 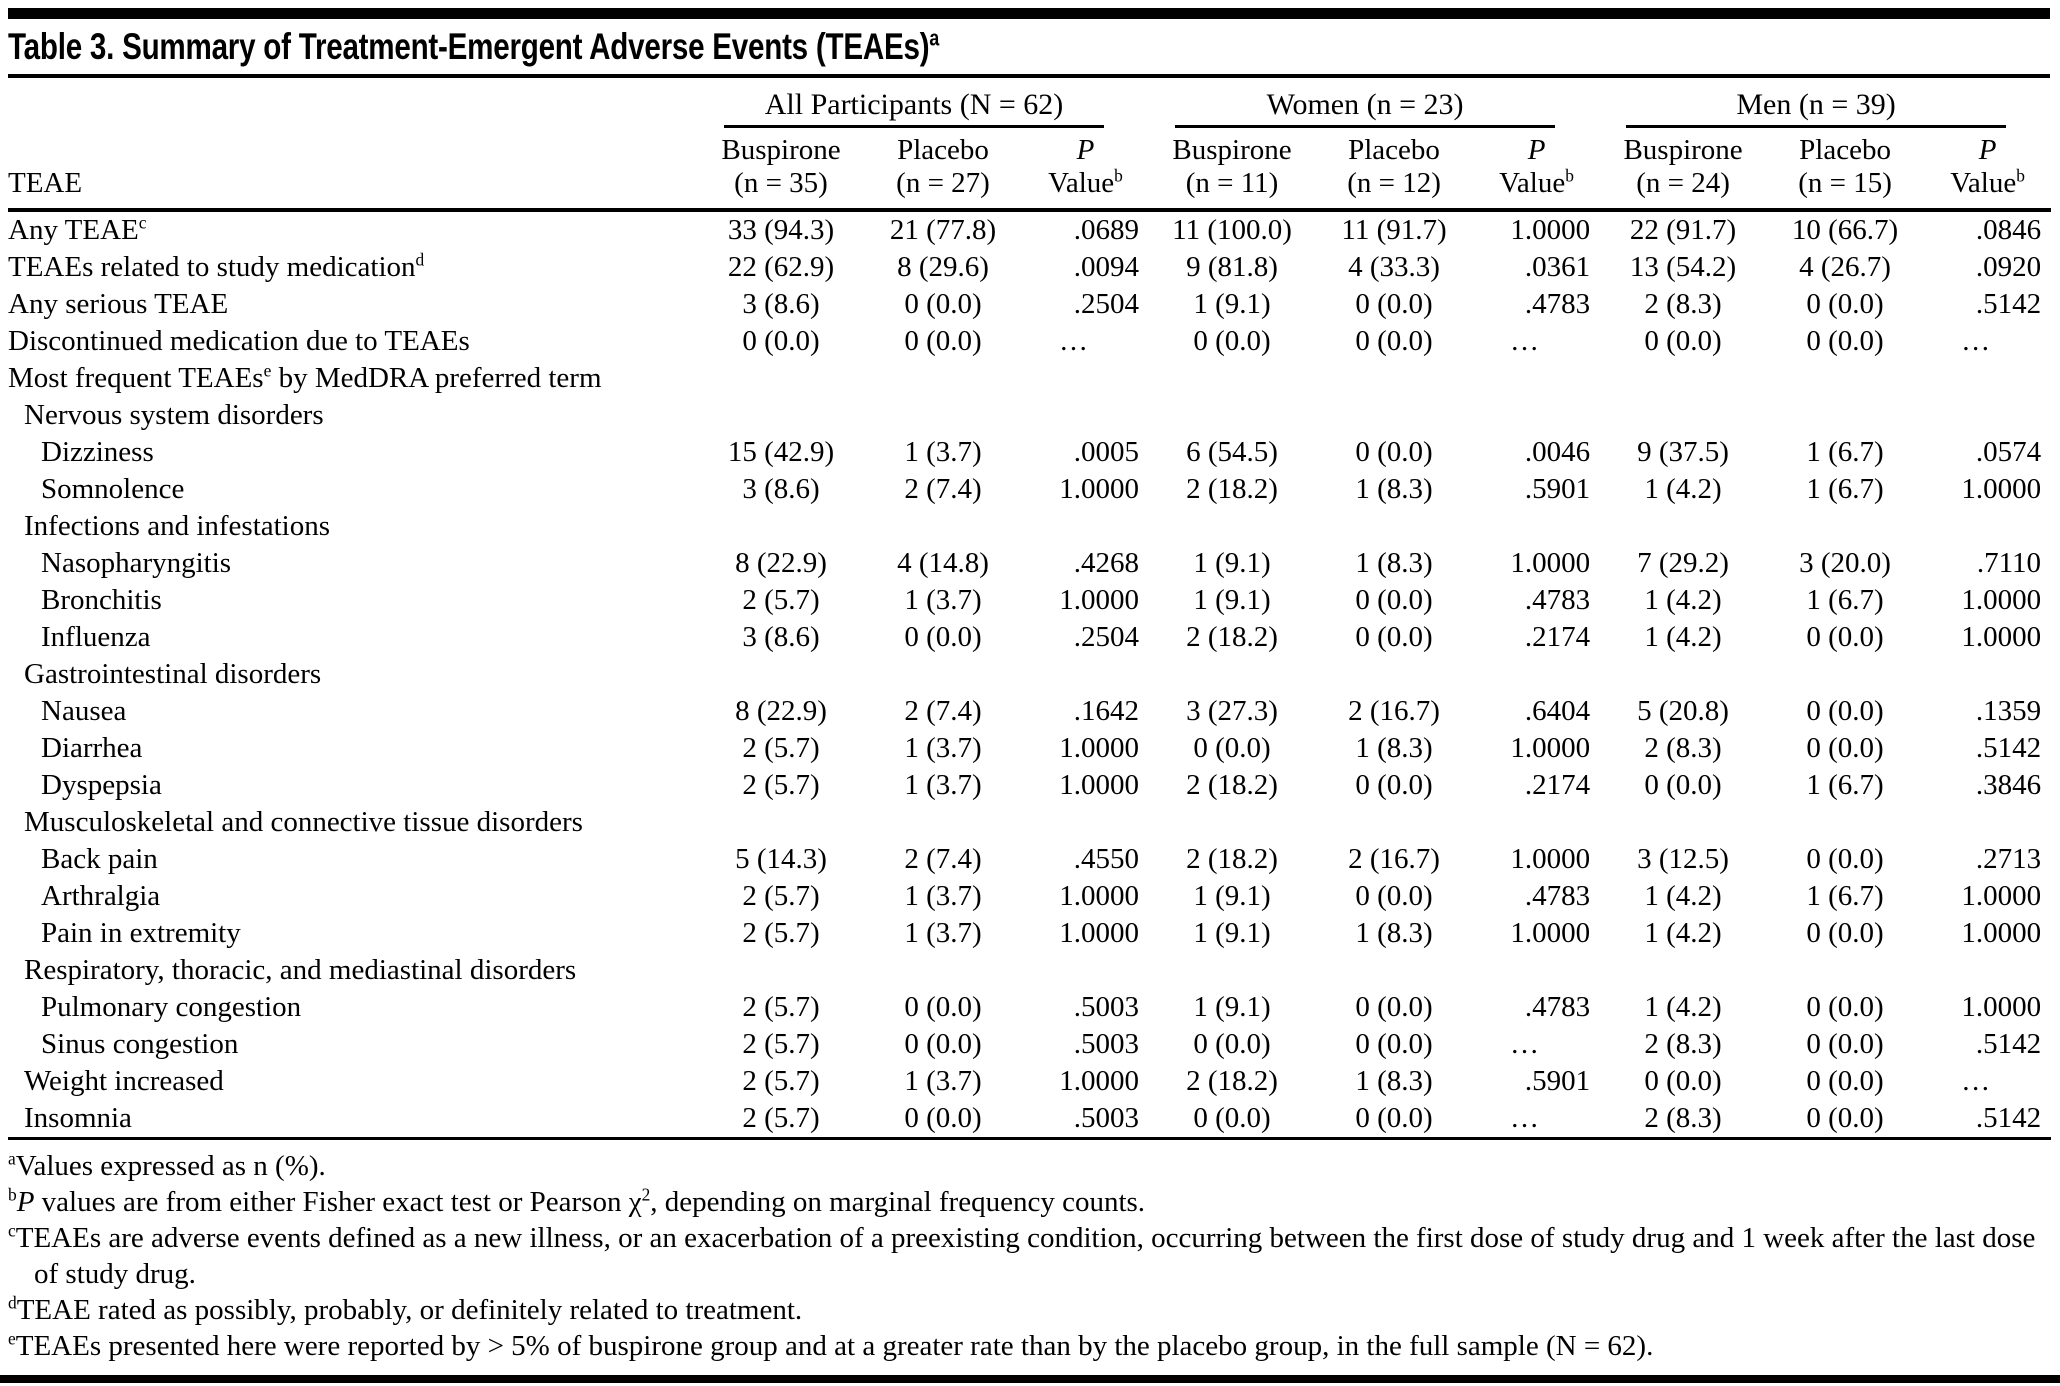 I want to click on text-part: Bronchitis, so click(x=101, y=600).